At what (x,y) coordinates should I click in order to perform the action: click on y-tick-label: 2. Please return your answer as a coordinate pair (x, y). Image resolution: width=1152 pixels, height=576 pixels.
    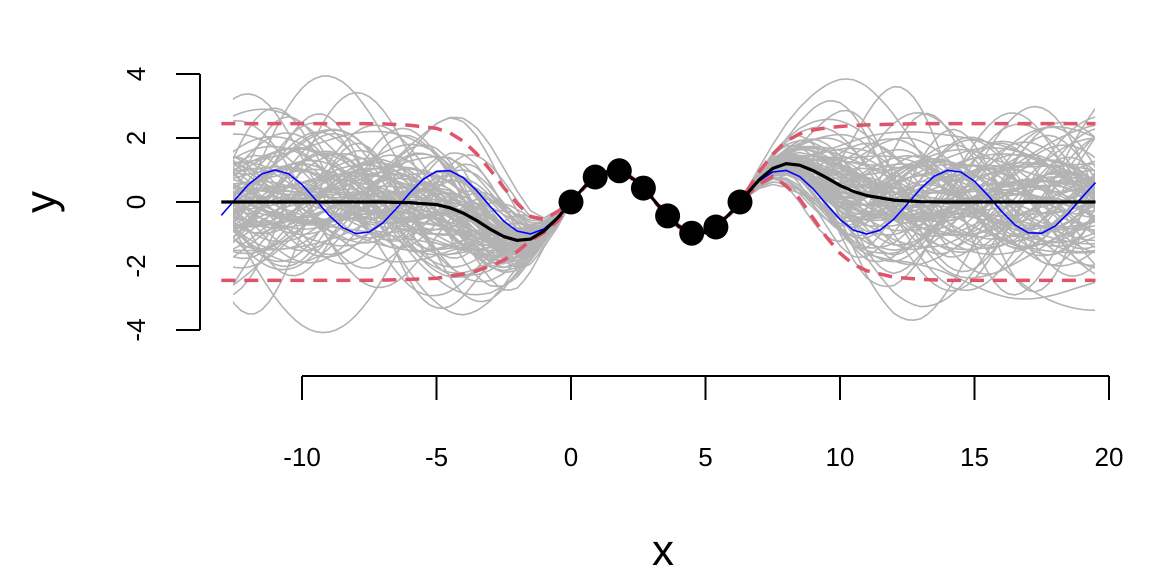
    Looking at the image, I should click on (136, 138).